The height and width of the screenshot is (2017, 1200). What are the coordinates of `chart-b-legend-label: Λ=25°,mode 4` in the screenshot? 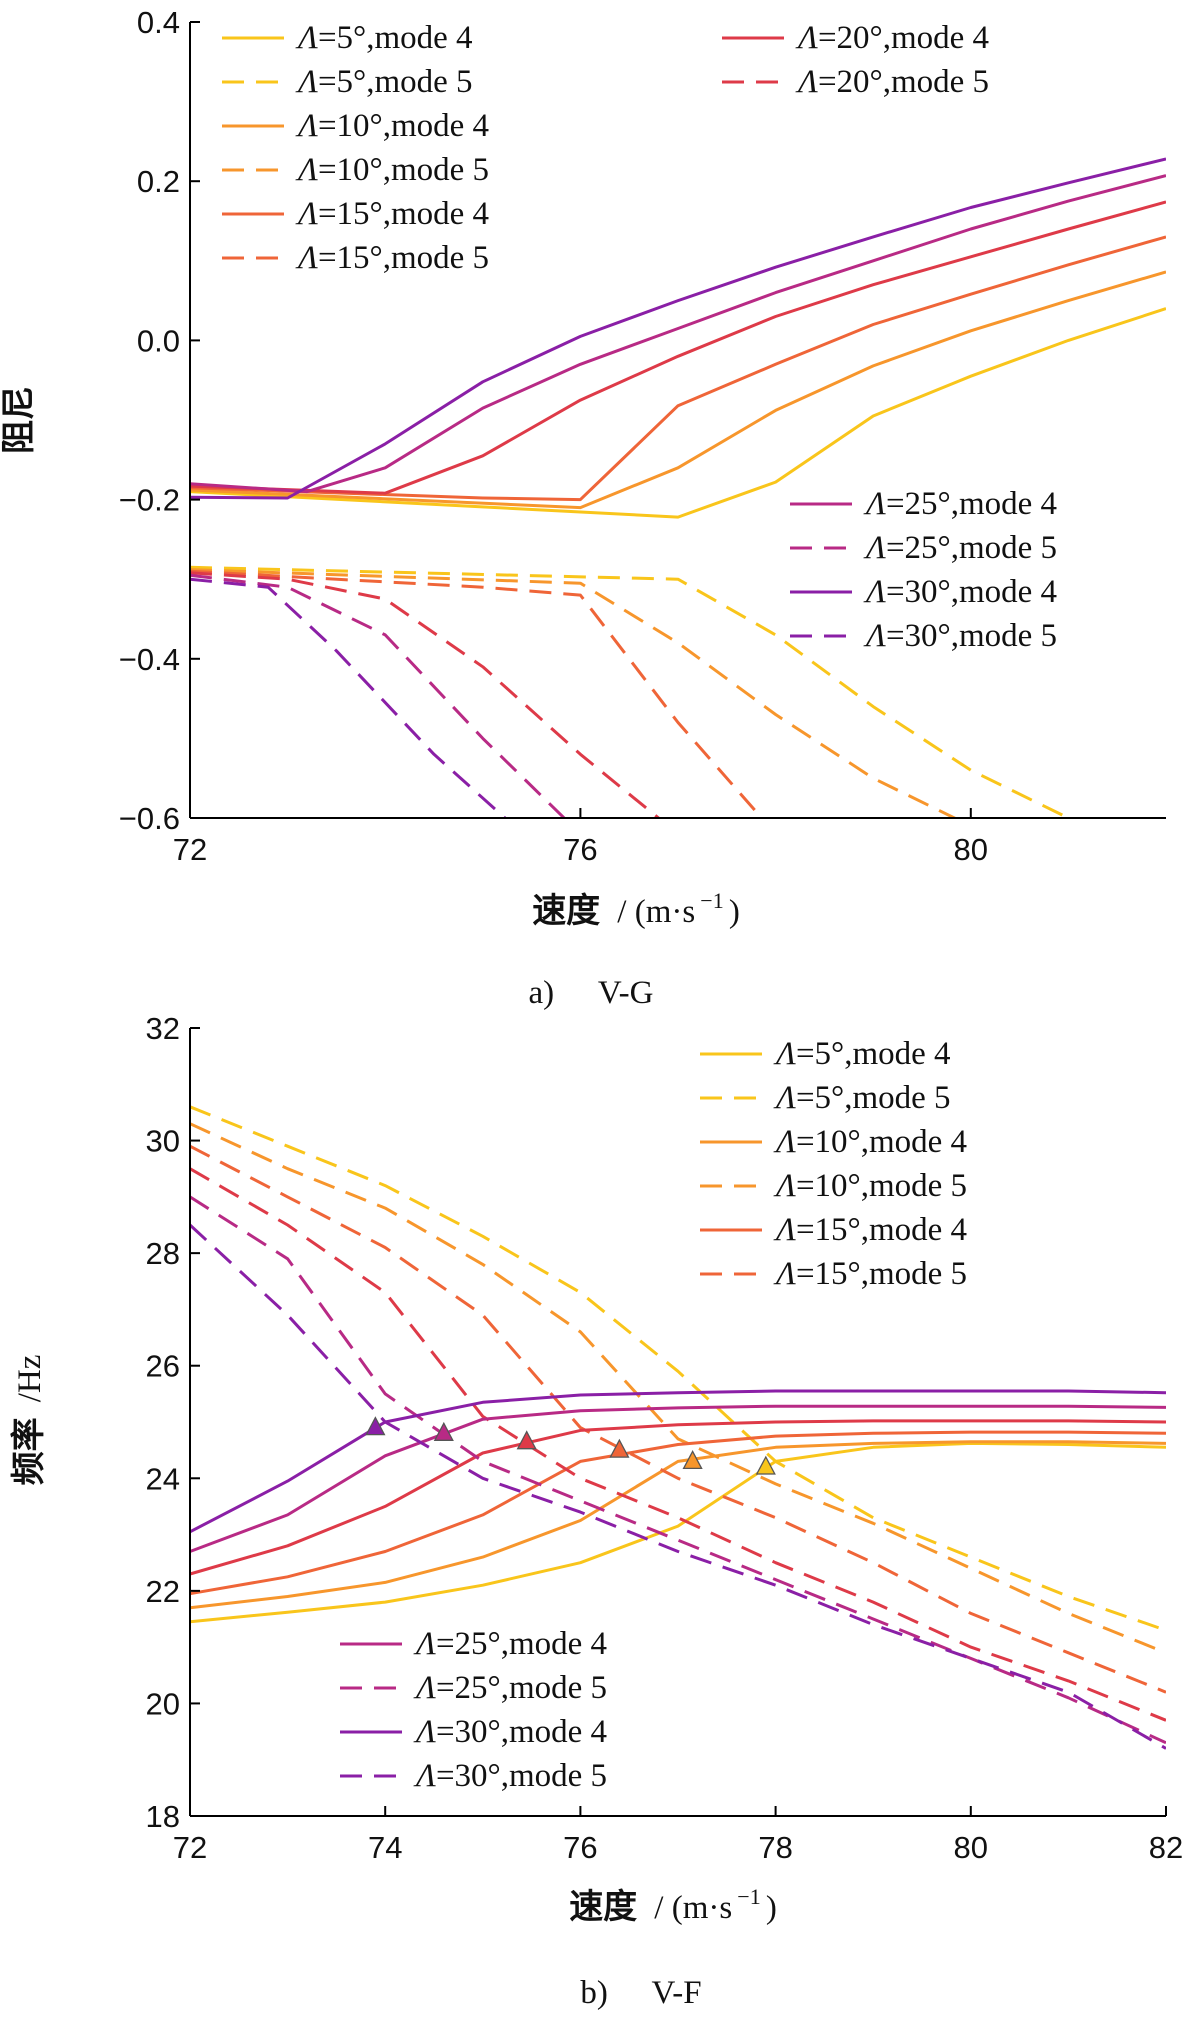 It's located at (510, 1644).